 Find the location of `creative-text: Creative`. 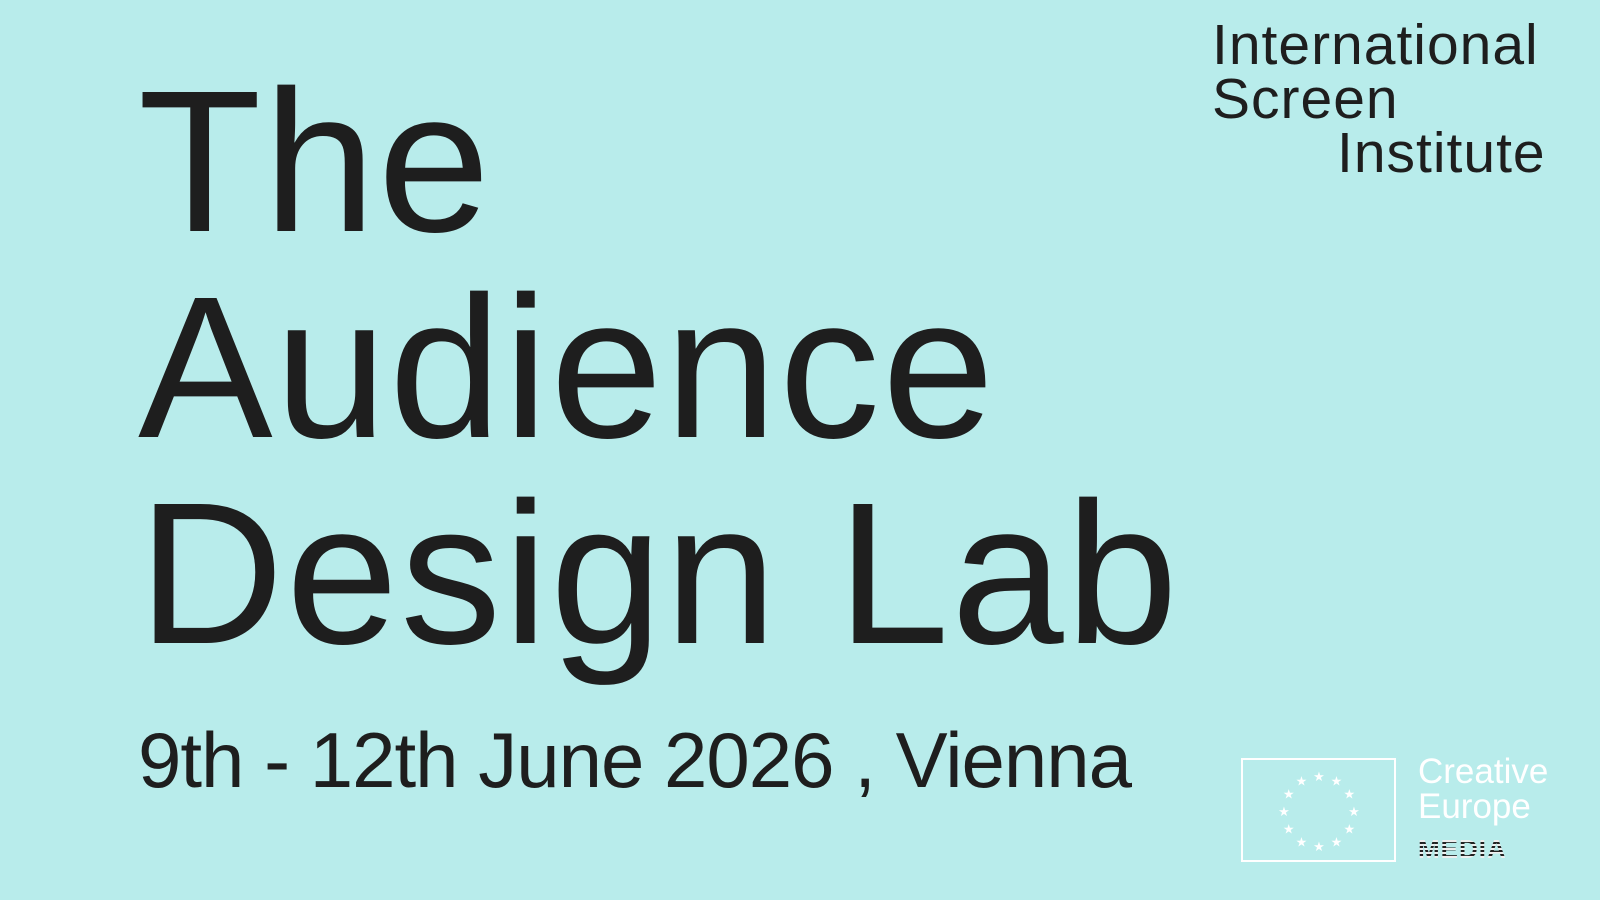

creative-text: Creative is located at coordinates (1483, 771).